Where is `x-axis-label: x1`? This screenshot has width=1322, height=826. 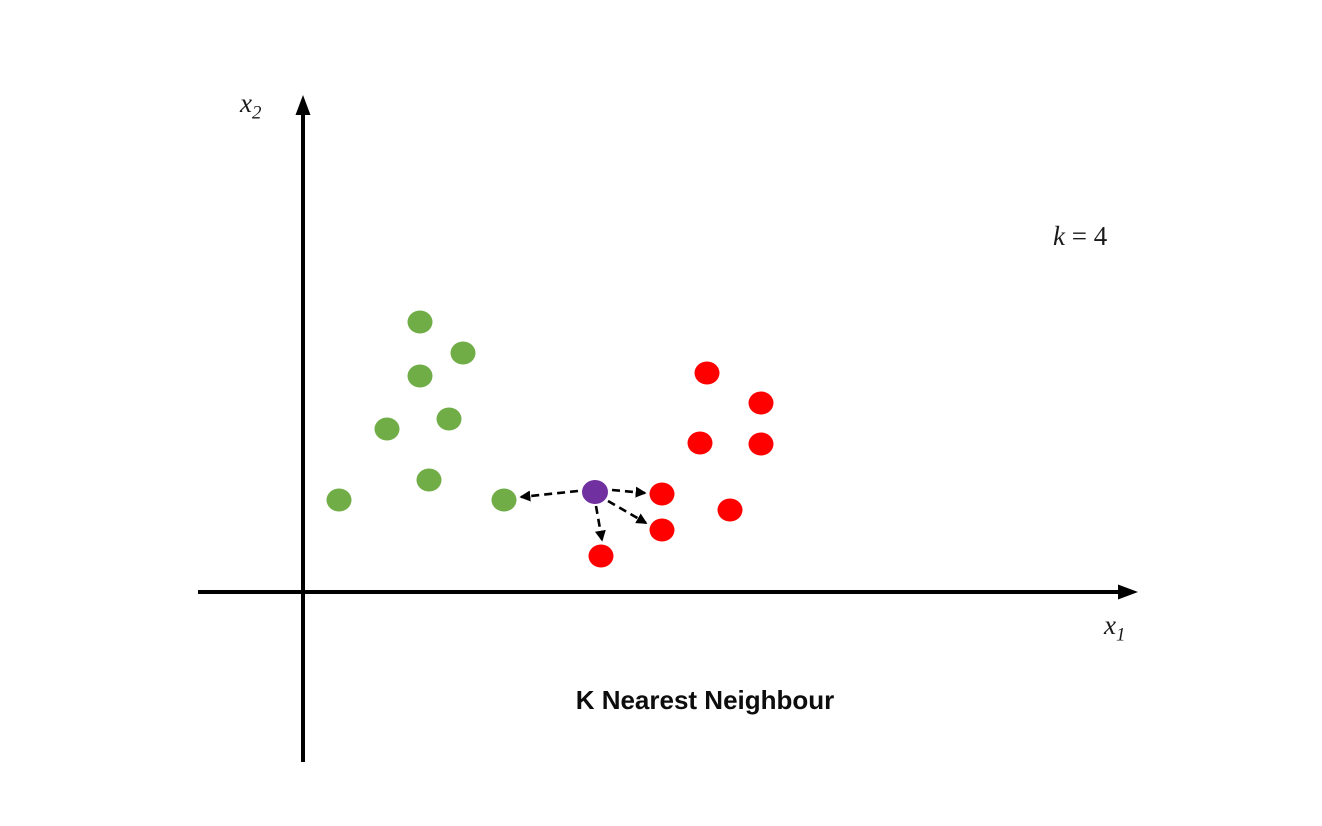 x-axis-label: x1 is located at coordinates (1115, 628).